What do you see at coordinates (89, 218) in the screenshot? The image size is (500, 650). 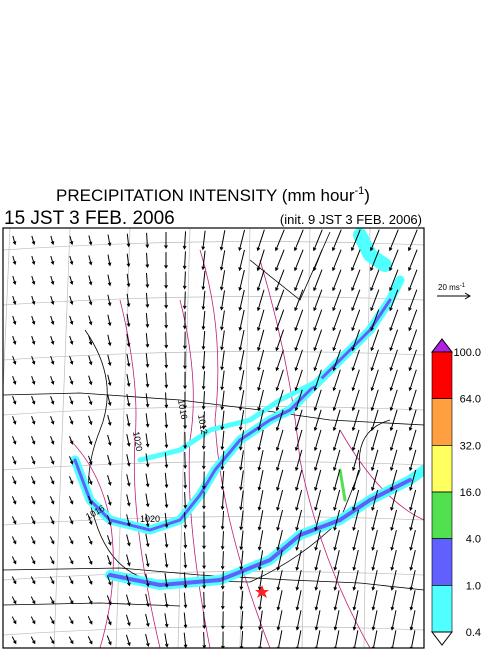 I see `valid-time: 15 JST 3 FEB. 2006` at bounding box center [89, 218].